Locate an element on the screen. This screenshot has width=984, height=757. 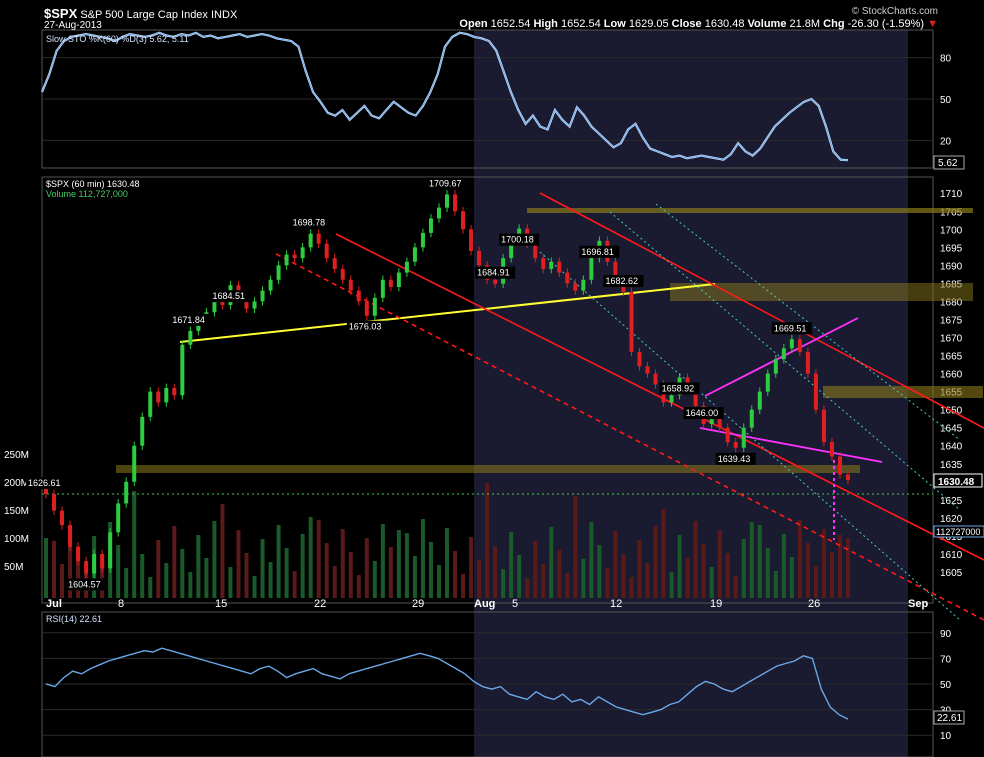
rsi-tick-0: 10 is located at coordinates (946, 736).